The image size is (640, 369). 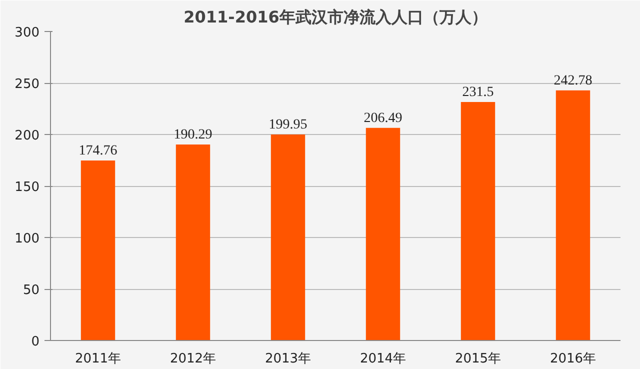 What do you see at coordinates (478, 92) in the screenshot?
I see `data-label: 231.5` at bounding box center [478, 92].